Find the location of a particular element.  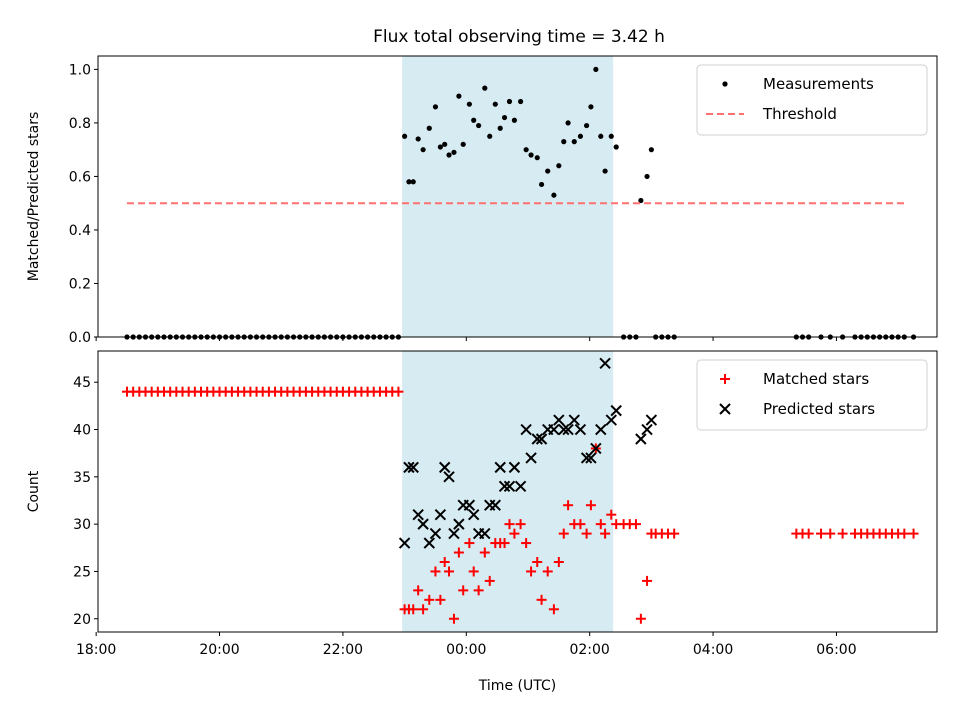

bottom-legend: Matched stars Predicted stars is located at coordinates (812, 395).